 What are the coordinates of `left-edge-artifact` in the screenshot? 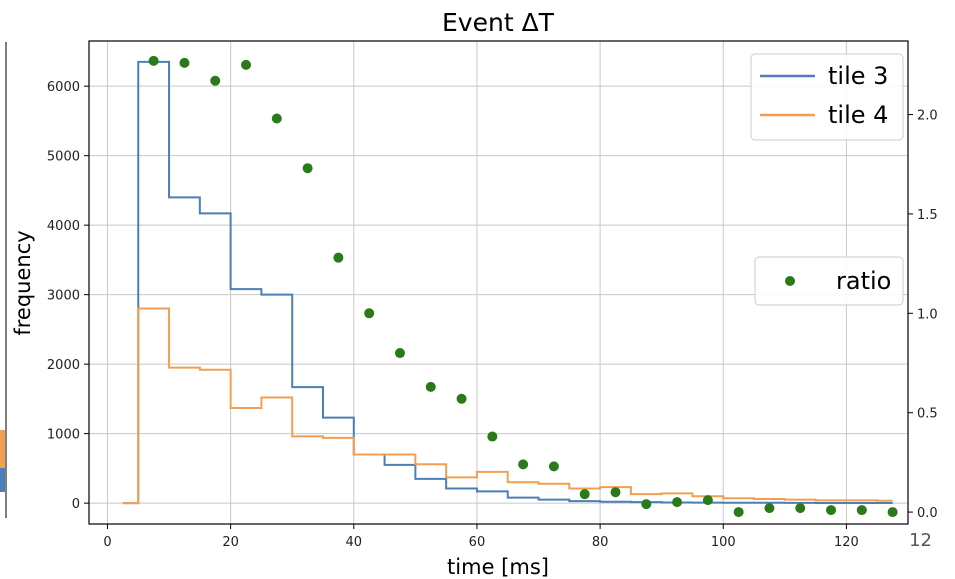 It's located at (3, 280).